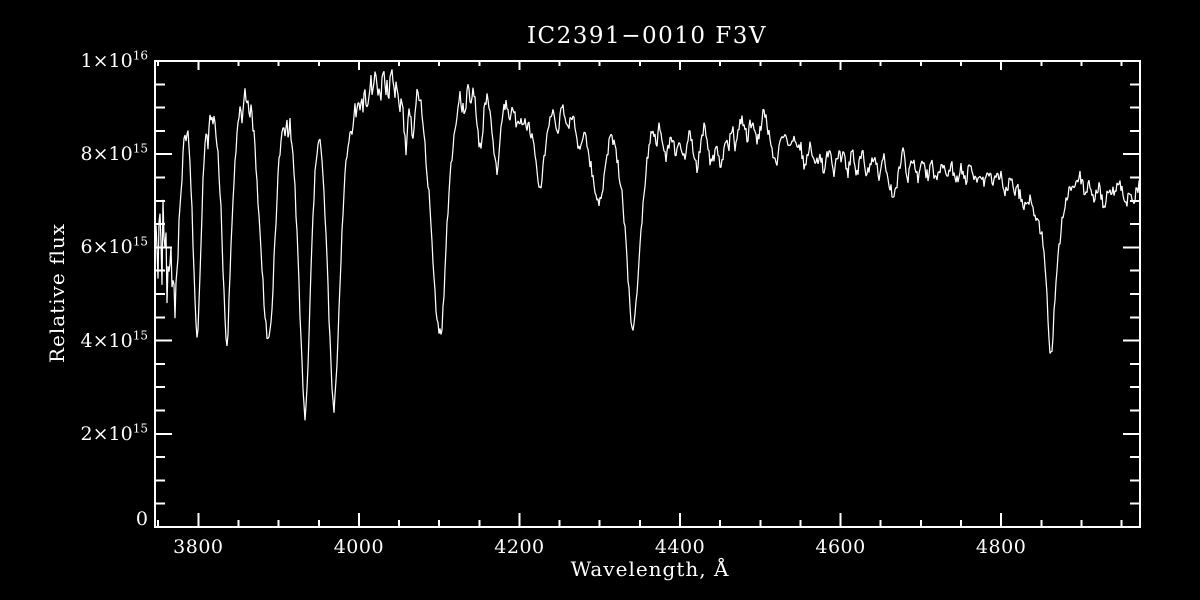  What do you see at coordinates (680, 547) in the screenshot?
I see `x-tick-label: 4400` at bounding box center [680, 547].